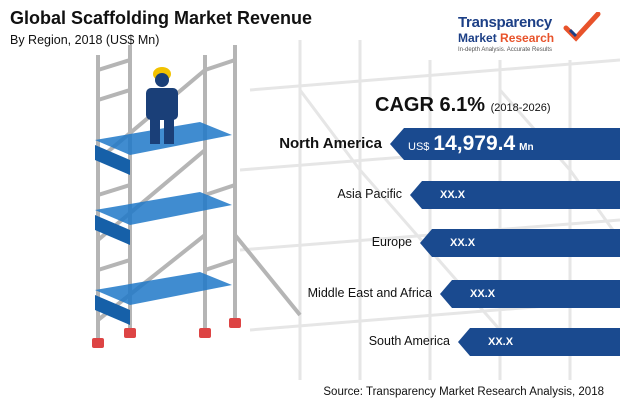 This screenshot has height=420, width=620. Describe the element at coordinates (430, 105) in the screenshot. I see `cagr-value: CAGR 6.1%` at that location.